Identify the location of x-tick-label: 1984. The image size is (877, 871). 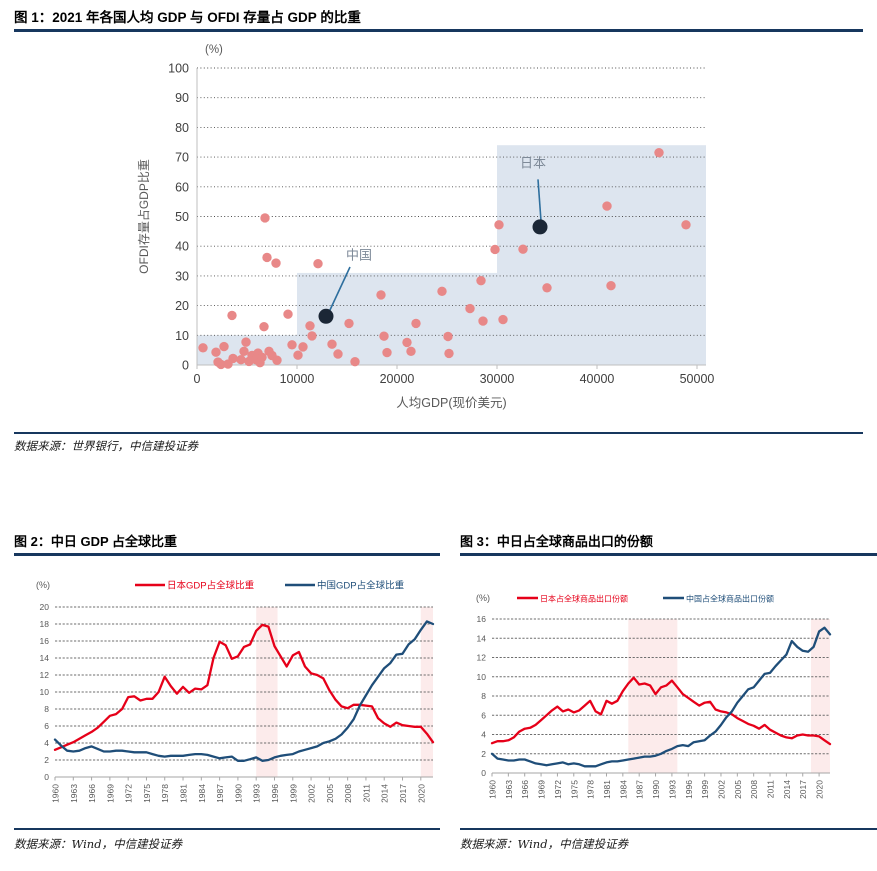
(623, 789).